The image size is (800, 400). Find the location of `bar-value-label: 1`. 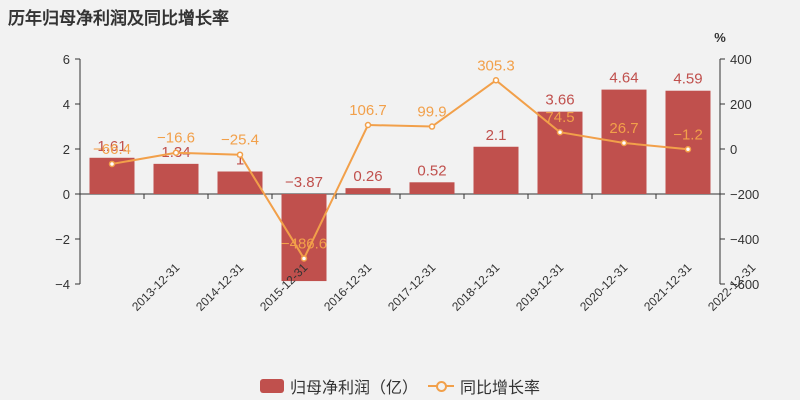

bar-value-label: 1 is located at coordinates (240, 160).